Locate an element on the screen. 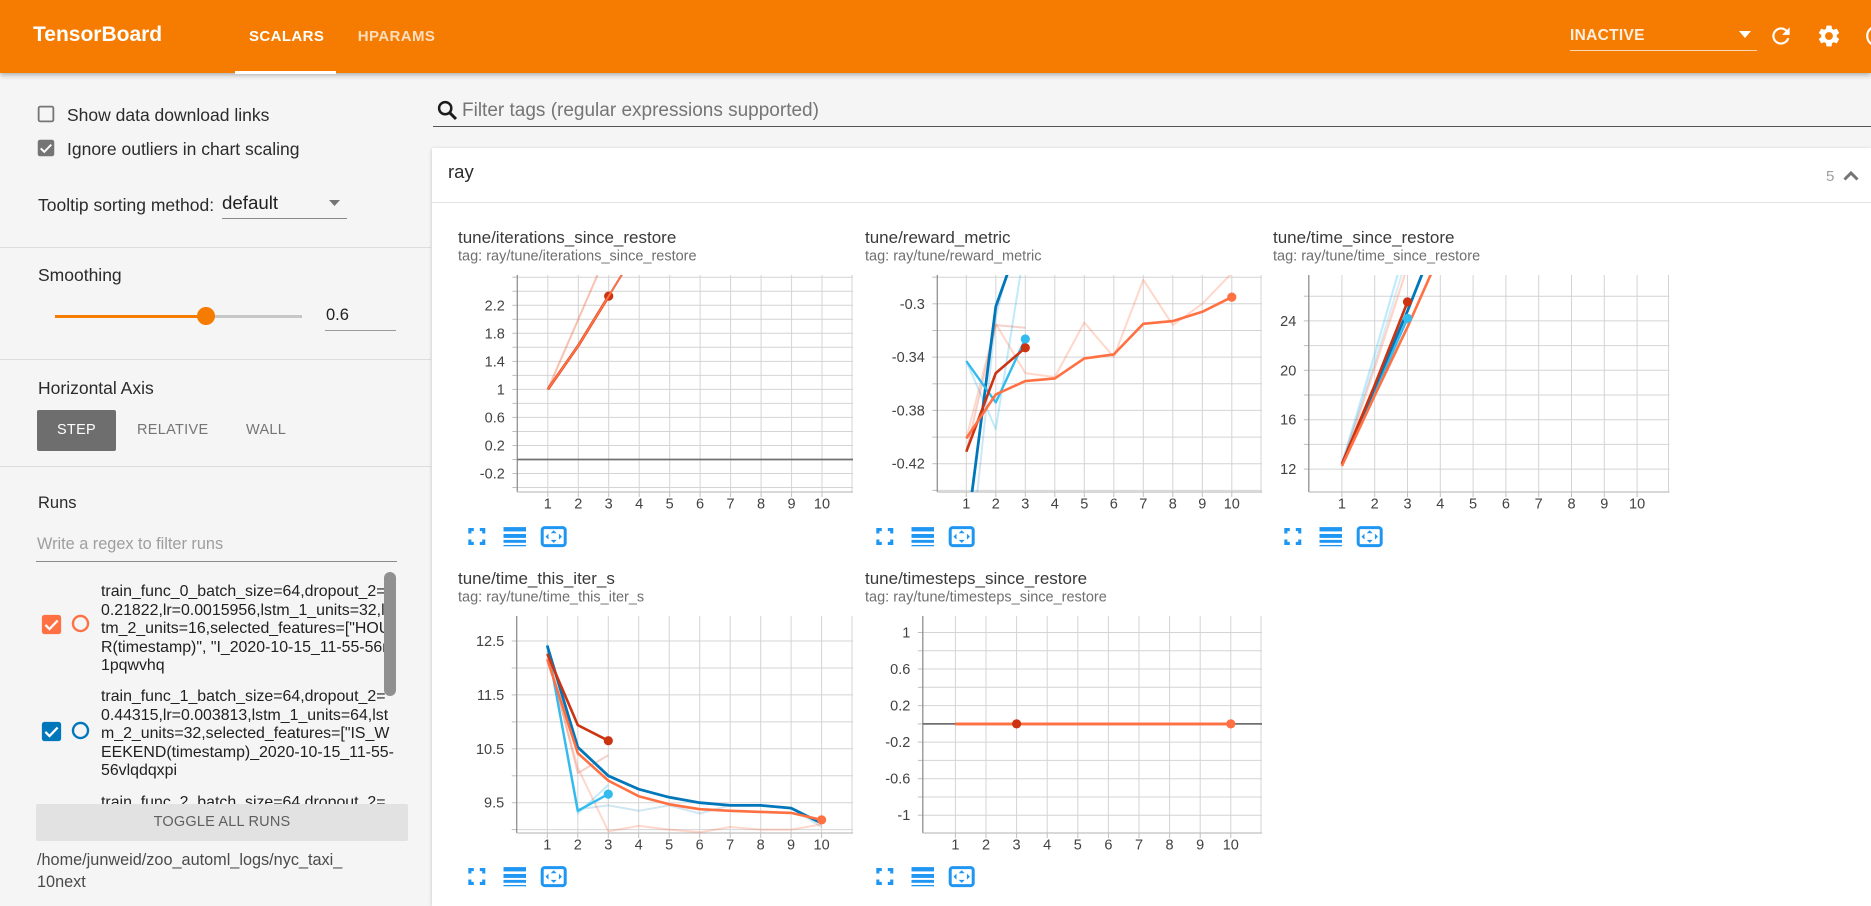 This screenshot has height=906, width=1871. svg-text: tune/reward_metric is located at coordinates (938, 237).